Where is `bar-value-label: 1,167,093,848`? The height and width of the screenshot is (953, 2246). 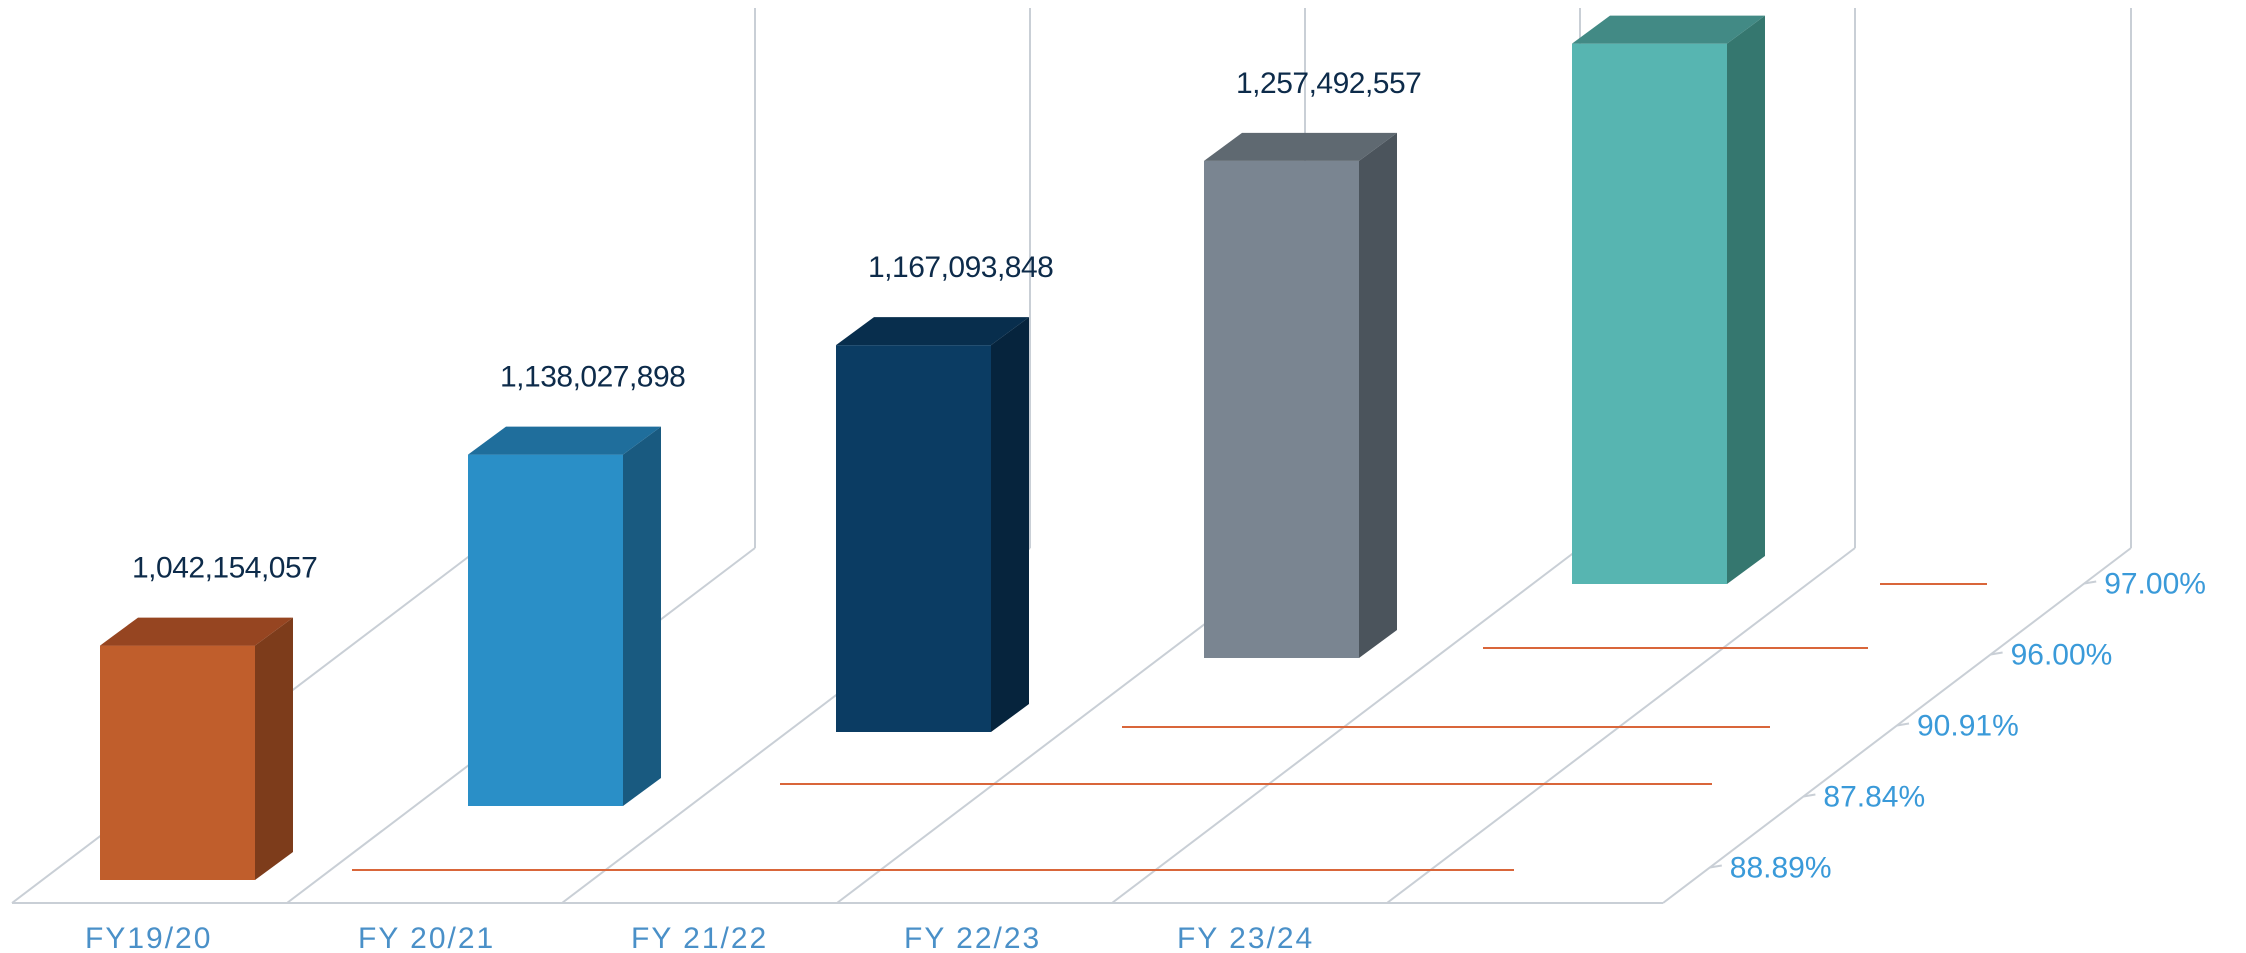
bar-value-label: 1,167,093,848 is located at coordinates (960, 267).